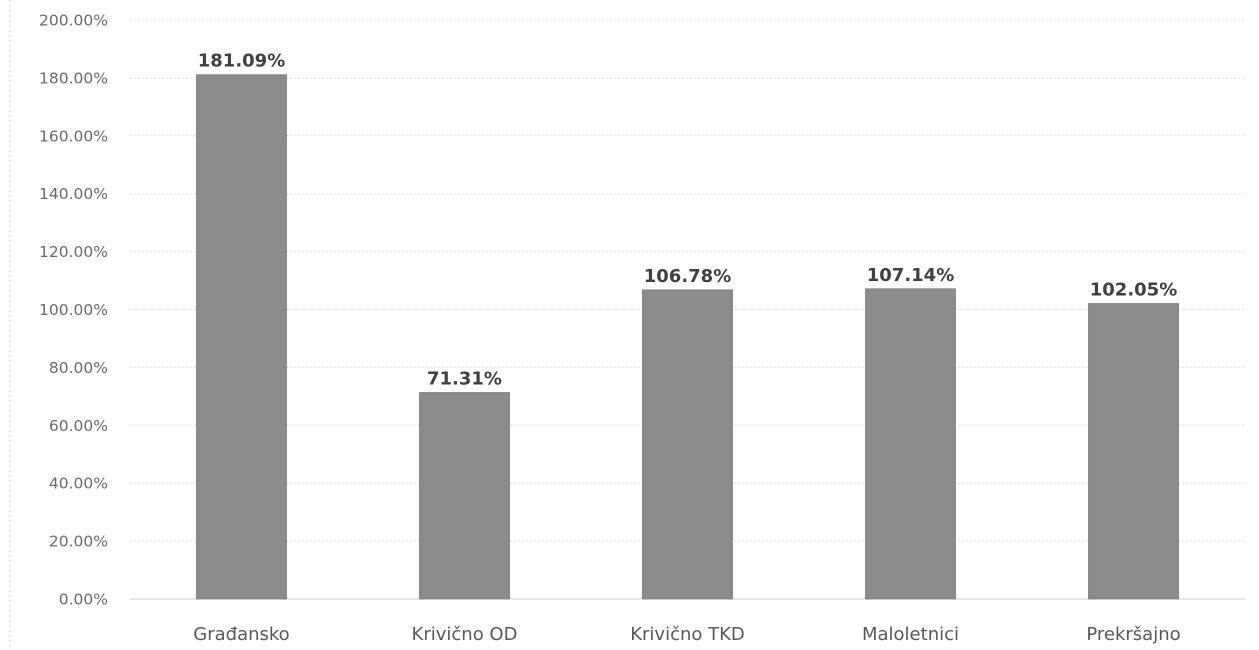  Describe the element at coordinates (78, 426) in the screenshot. I see `y-tick-label: 60.00%` at that location.